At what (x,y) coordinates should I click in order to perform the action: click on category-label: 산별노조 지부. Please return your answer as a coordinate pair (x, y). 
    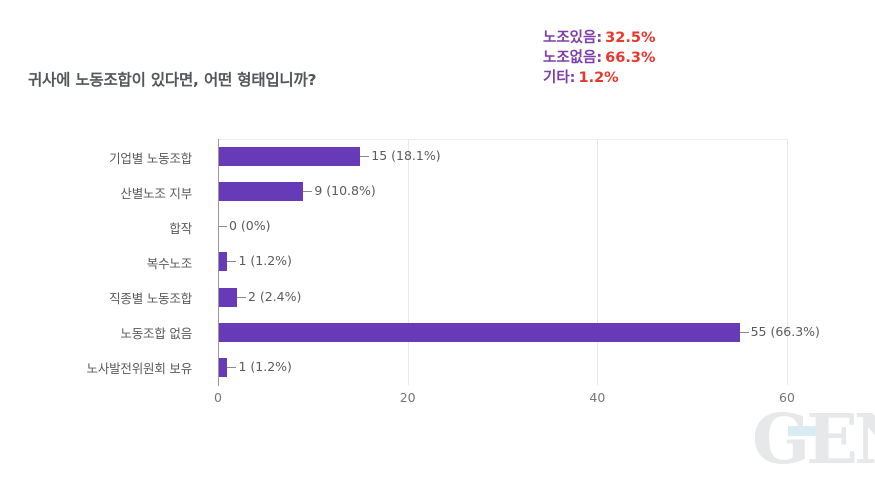
    Looking at the image, I should click on (156, 193).